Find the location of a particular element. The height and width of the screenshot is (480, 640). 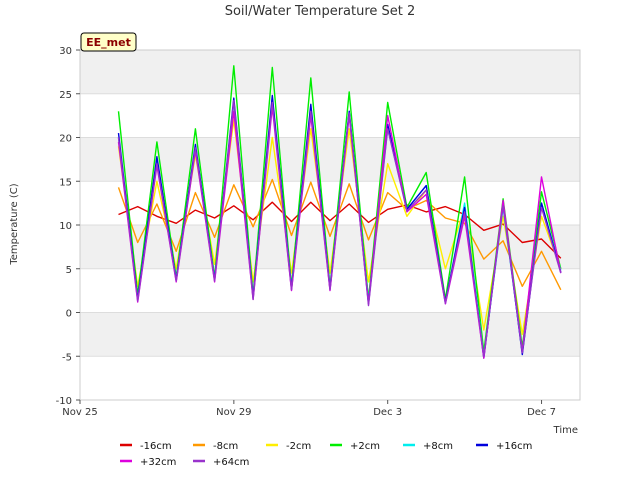

y-tick-label: 15 is located at coordinates (65, 182).